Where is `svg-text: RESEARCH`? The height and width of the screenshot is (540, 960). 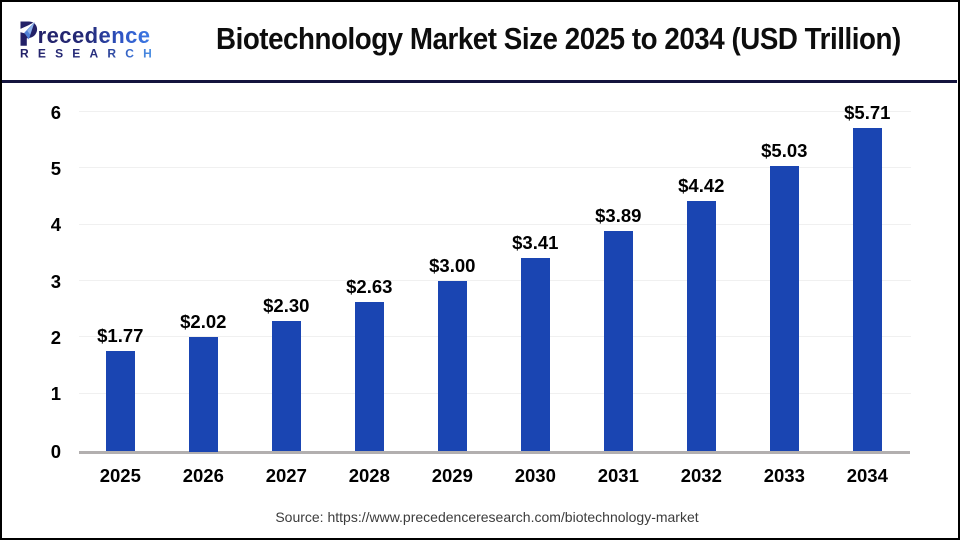
svg-text: RESEARCH is located at coordinates (90, 54).